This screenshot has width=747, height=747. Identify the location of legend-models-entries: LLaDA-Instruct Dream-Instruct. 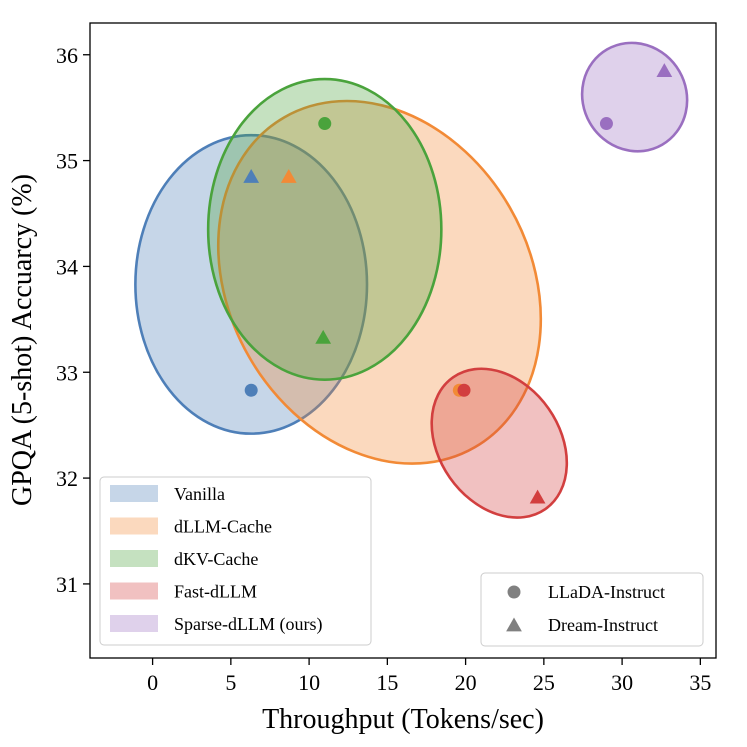
(585, 608).